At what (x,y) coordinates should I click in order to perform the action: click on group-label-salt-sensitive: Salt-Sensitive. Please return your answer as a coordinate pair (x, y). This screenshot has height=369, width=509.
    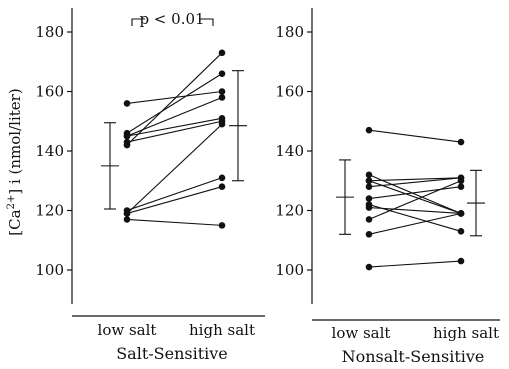
    Looking at the image, I should click on (172, 353).